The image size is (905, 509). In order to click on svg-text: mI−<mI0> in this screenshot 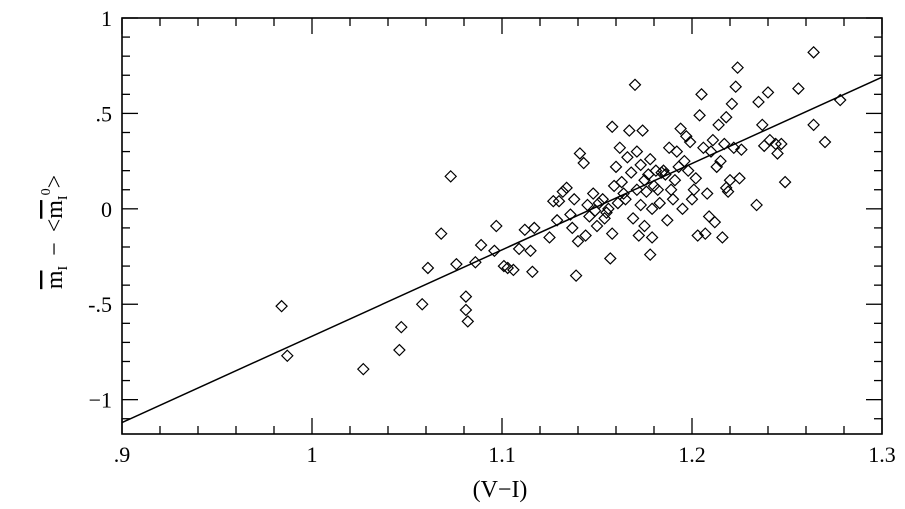, I will do `click(55, 232)`.